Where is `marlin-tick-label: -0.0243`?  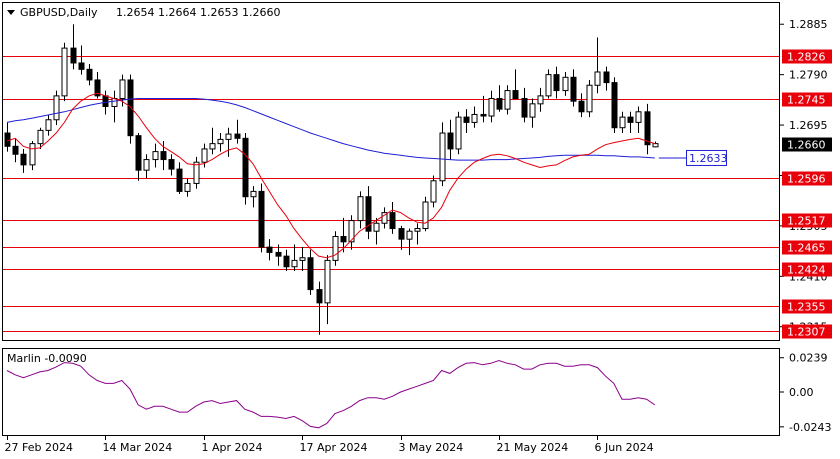
marlin-tick-label: -0.0243 is located at coordinates (810, 427).